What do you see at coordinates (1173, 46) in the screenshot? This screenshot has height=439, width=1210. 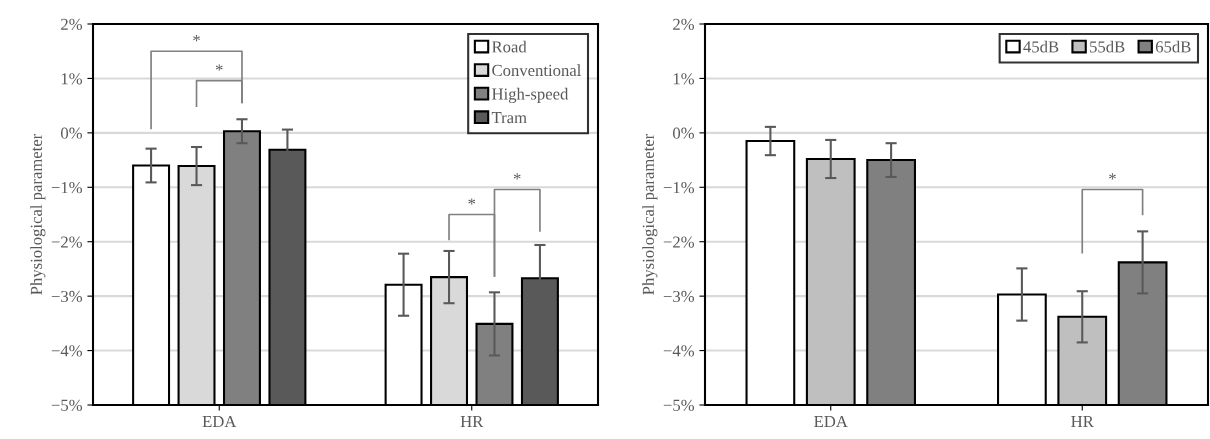 I see `legend-label: 65dB` at bounding box center [1173, 46].